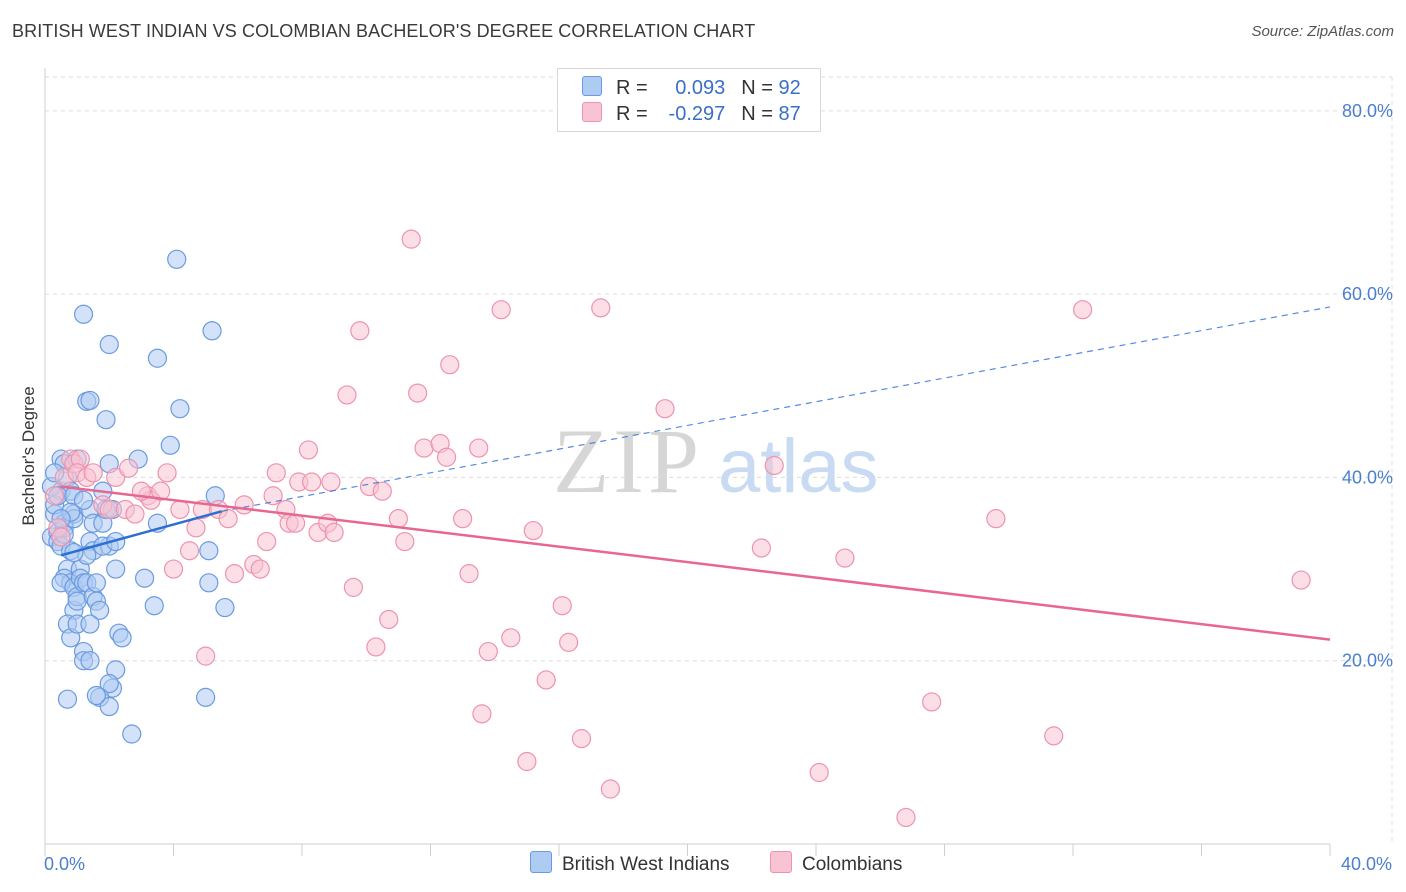  Describe the element at coordinates (789, 88) in the screenshot. I see `legend-n-value: 92` at that location.